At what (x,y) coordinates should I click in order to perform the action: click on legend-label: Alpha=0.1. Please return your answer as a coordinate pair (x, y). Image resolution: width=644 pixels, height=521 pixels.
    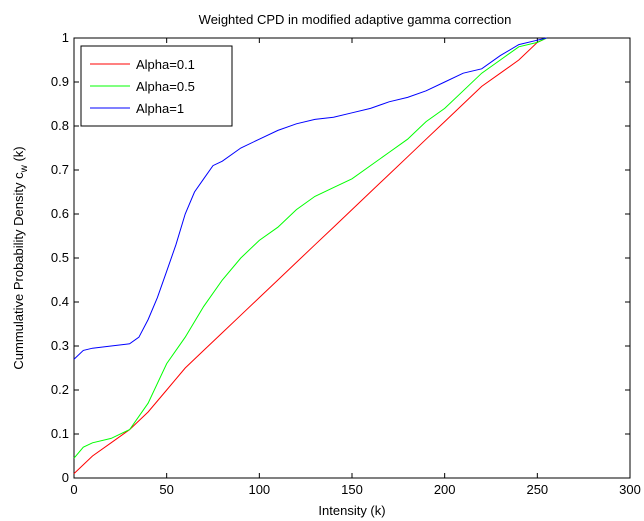
    Looking at the image, I should click on (165, 64).